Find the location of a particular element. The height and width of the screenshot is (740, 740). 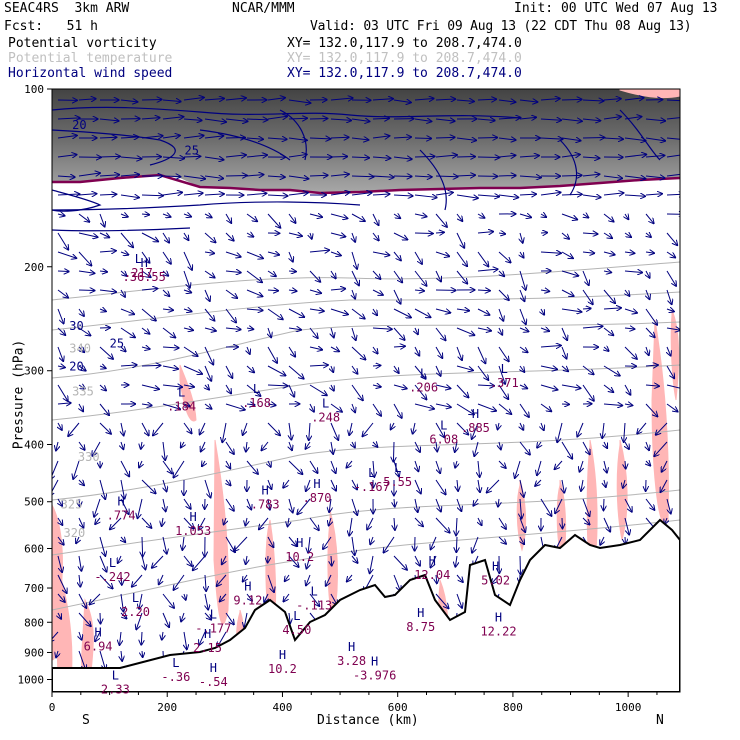

theta-contour-label: 335 is located at coordinates (83, 391).